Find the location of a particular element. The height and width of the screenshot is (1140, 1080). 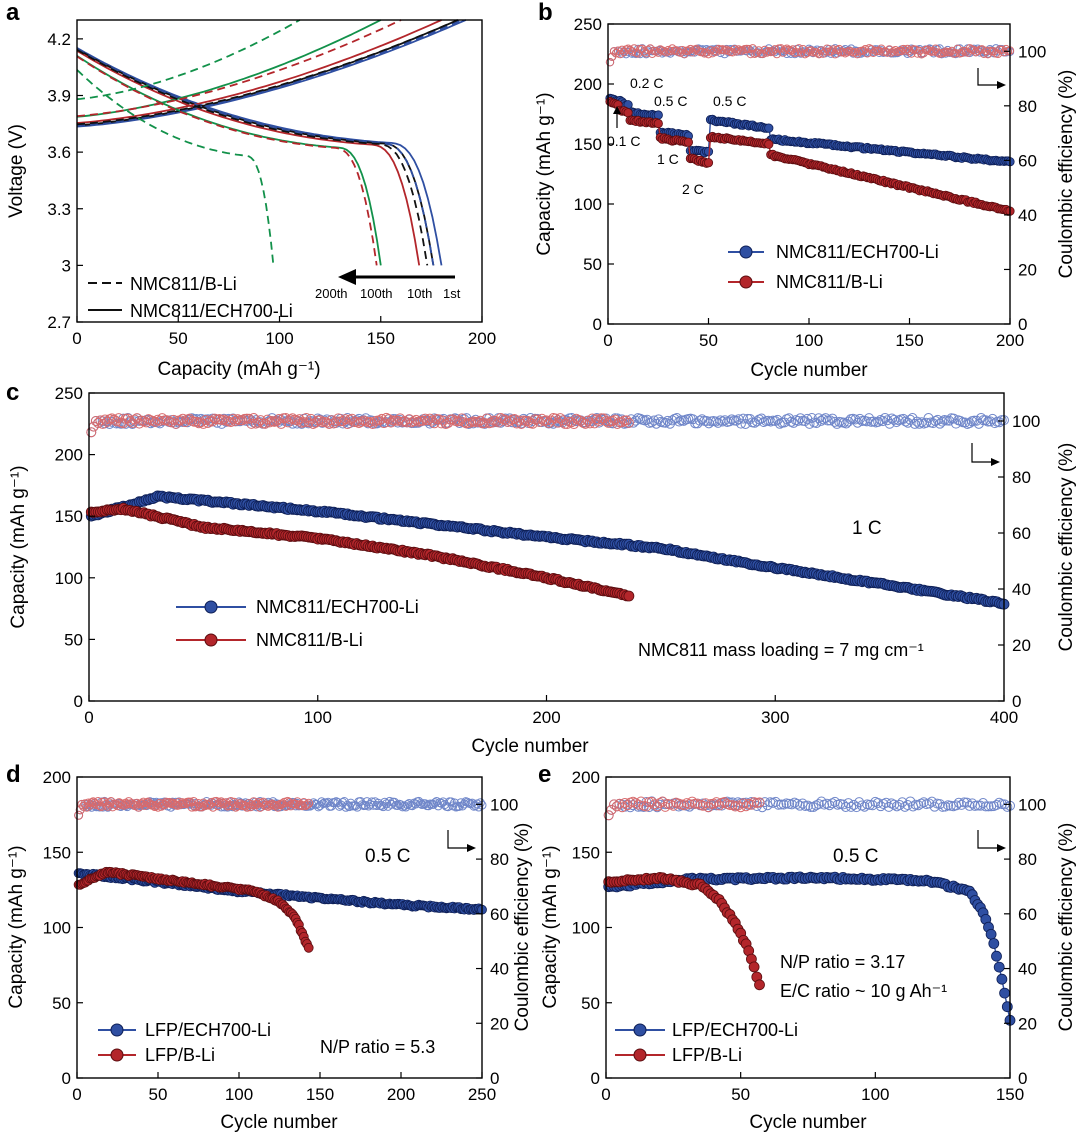

legend-c-label-0: NMC811/ECH700-Li is located at coordinates (337, 607).